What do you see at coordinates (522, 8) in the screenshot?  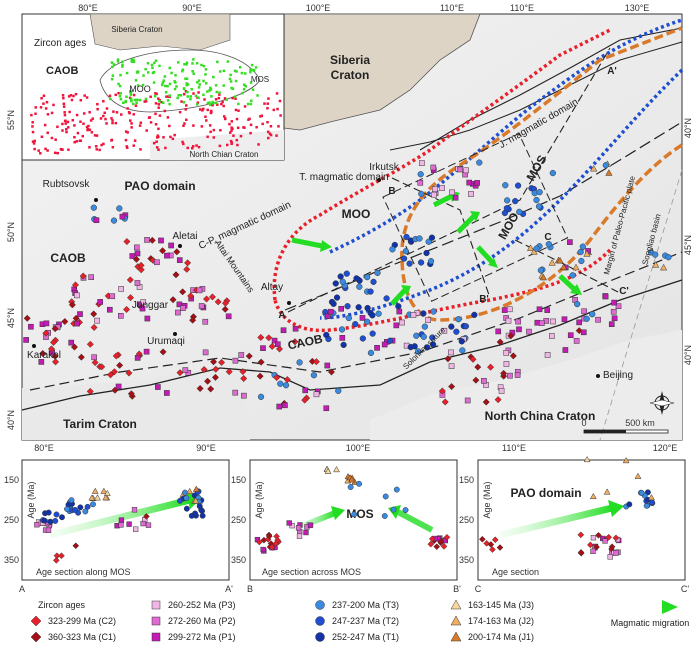 I see `top-tick: 110°E` at bounding box center [522, 8].